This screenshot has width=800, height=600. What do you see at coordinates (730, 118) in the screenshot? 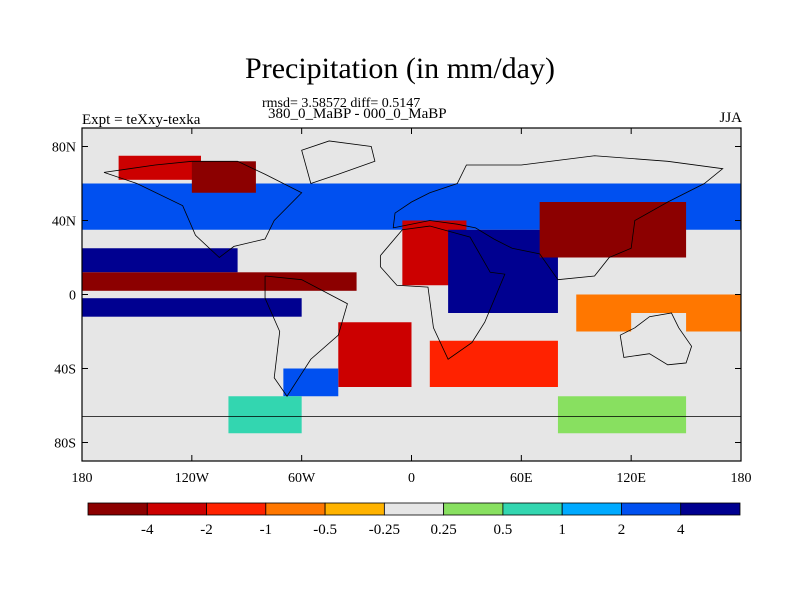
I see `right-string: JJA` at bounding box center [730, 118].